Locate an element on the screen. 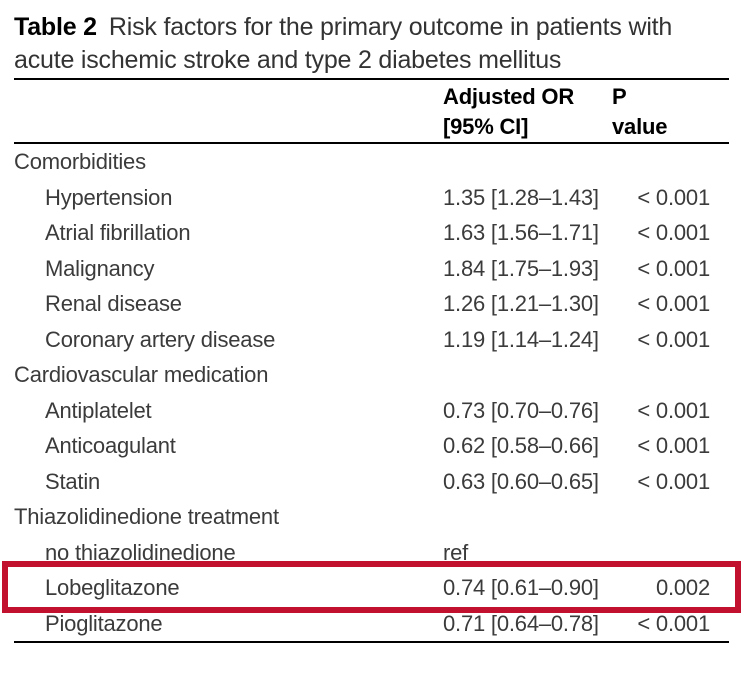  header-adjusted-or-line1: Adjusted OR is located at coordinates (509, 96).